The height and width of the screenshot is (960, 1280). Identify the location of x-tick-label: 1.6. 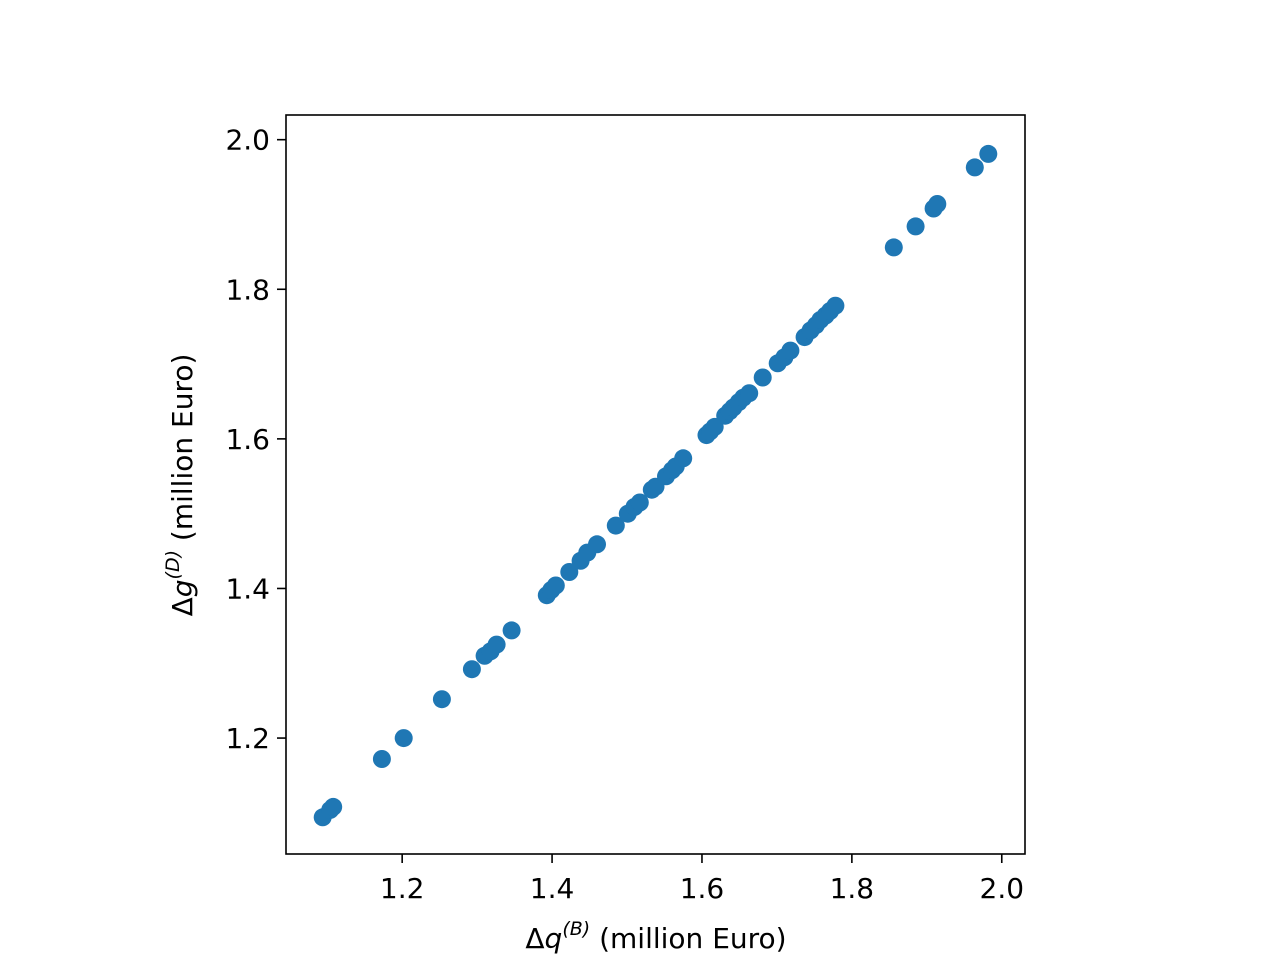
(702, 888).